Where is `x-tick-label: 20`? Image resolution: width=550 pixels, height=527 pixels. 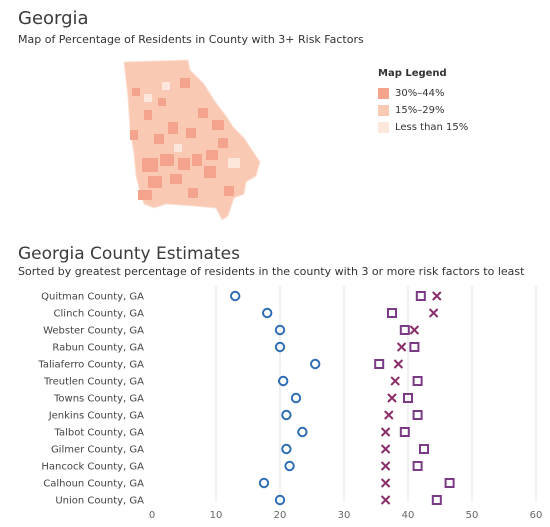 x-tick-label: 20 is located at coordinates (280, 515).